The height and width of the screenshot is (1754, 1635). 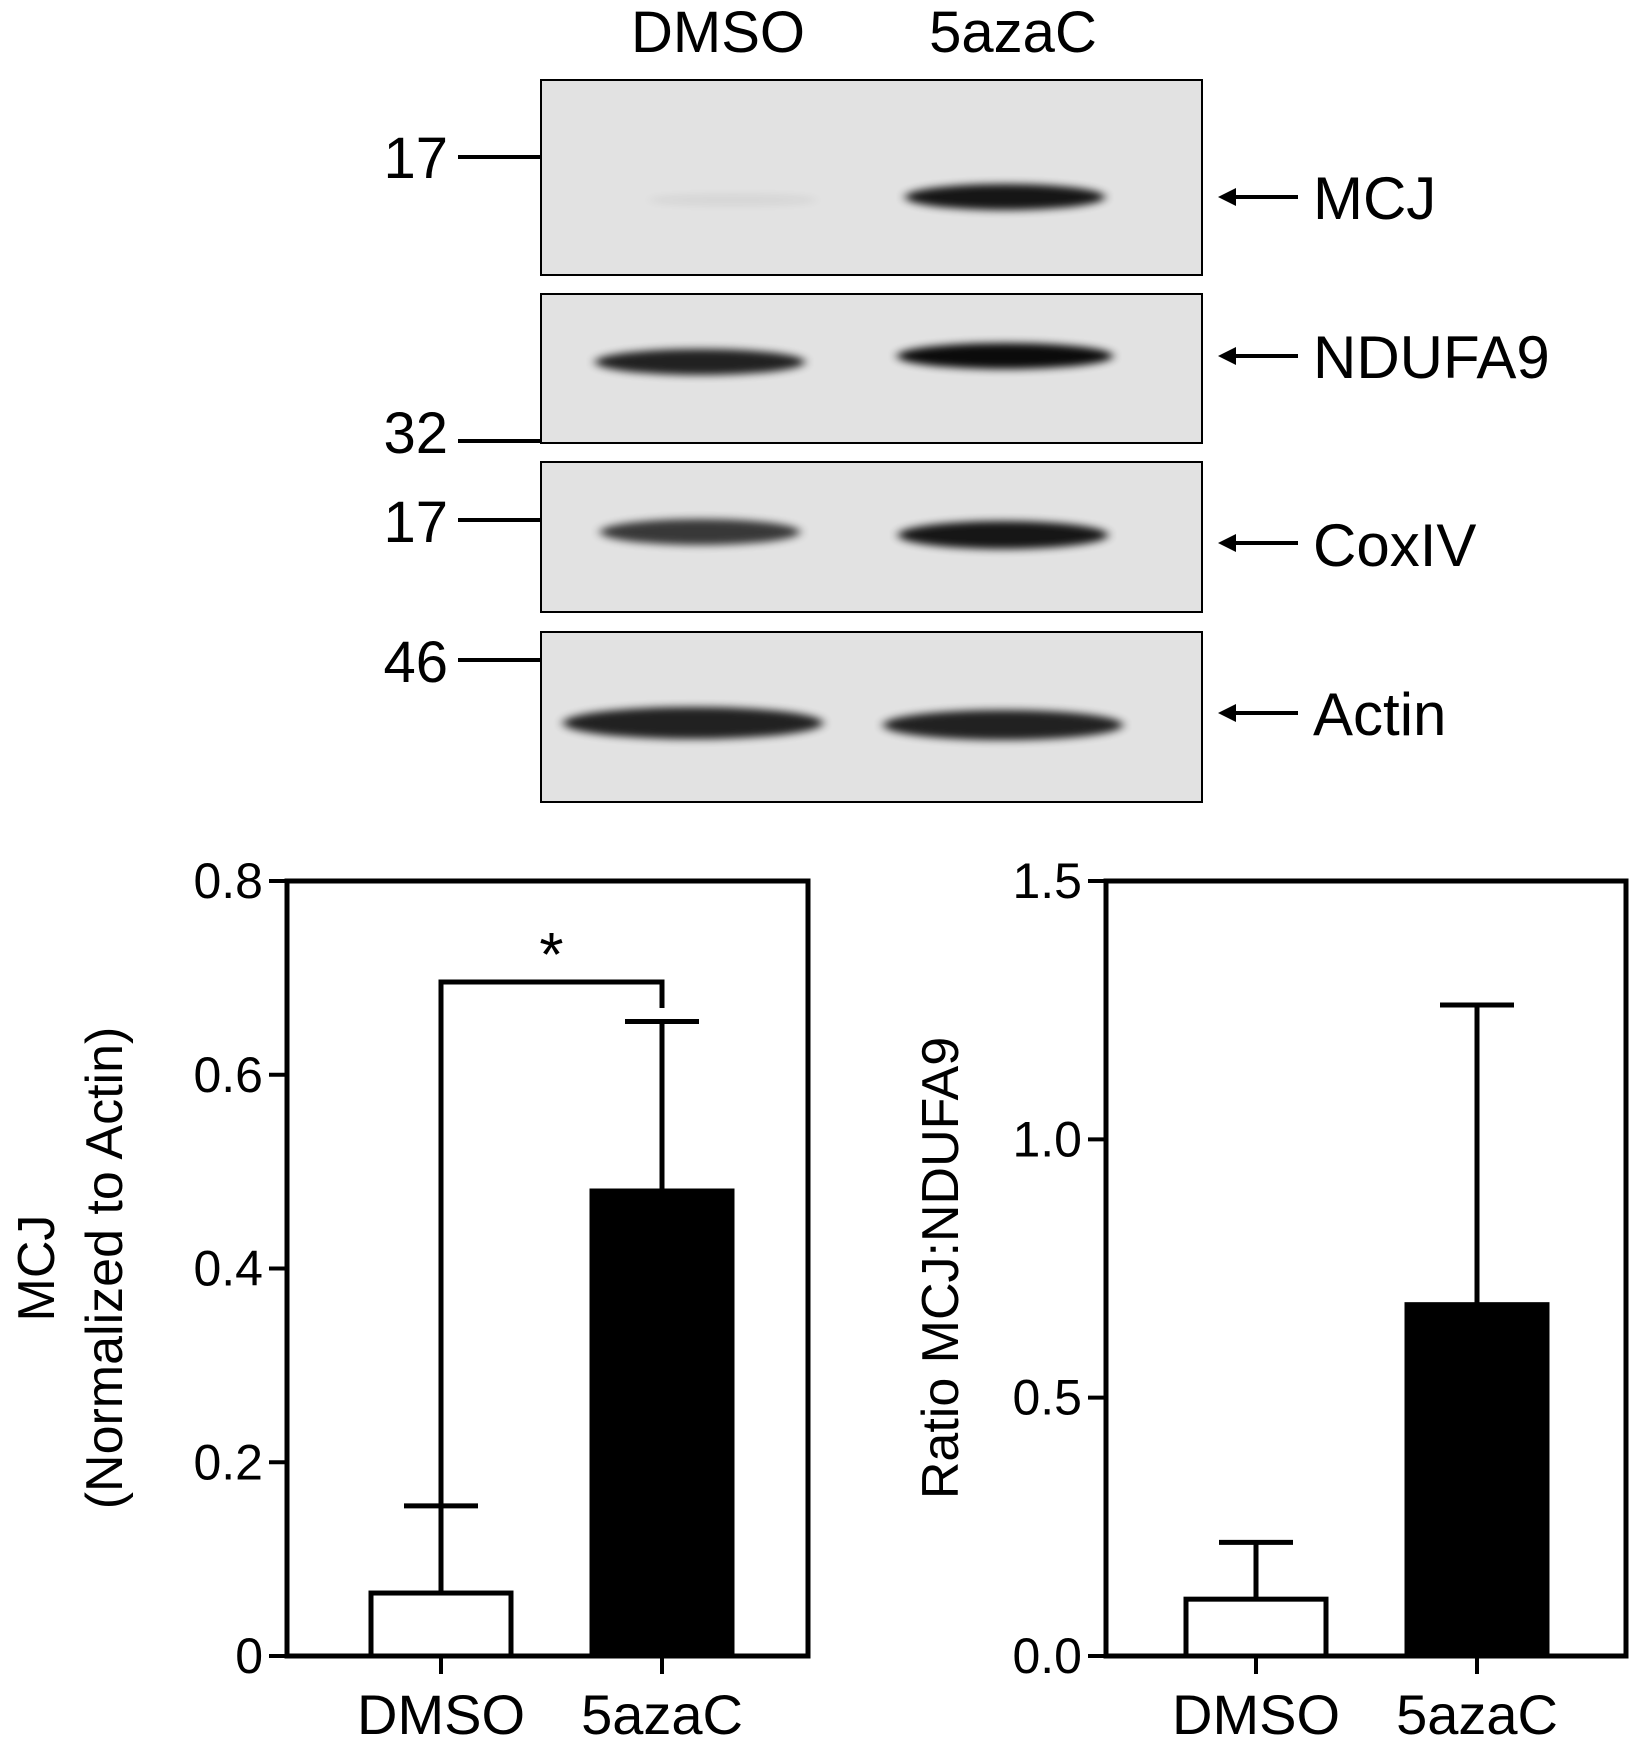 What do you see at coordinates (1047, 1398) in the screenshot?
I see `y-tick-label: 0.5` at bounding box center [1047, 1398].